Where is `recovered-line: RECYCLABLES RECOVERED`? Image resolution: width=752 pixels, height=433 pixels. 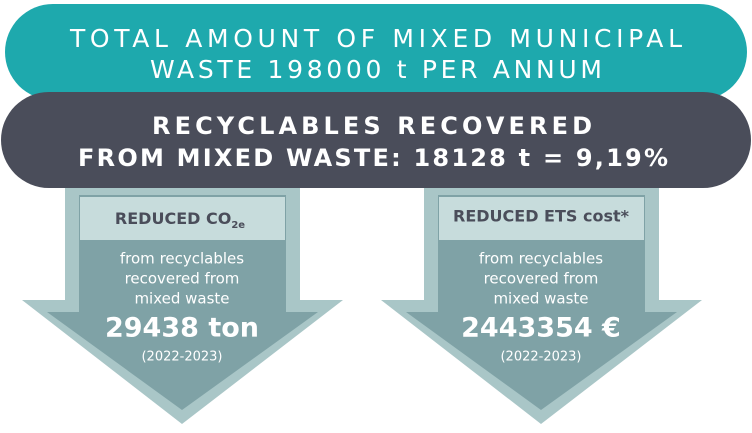 recovered-line: RECYCLABLES RECOVERED is located at coordinates (372, 126).